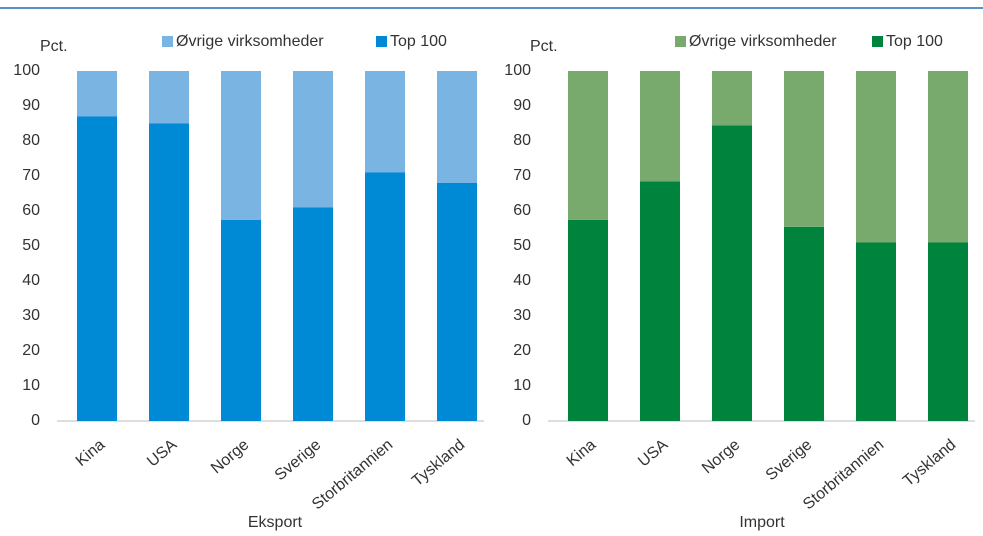 This screenshot has height=536, width=983. What do you see at coordinates (275, 522) in the screenshot?
I see `x-axis-title: Eksport` at bounding box center [275, 522].